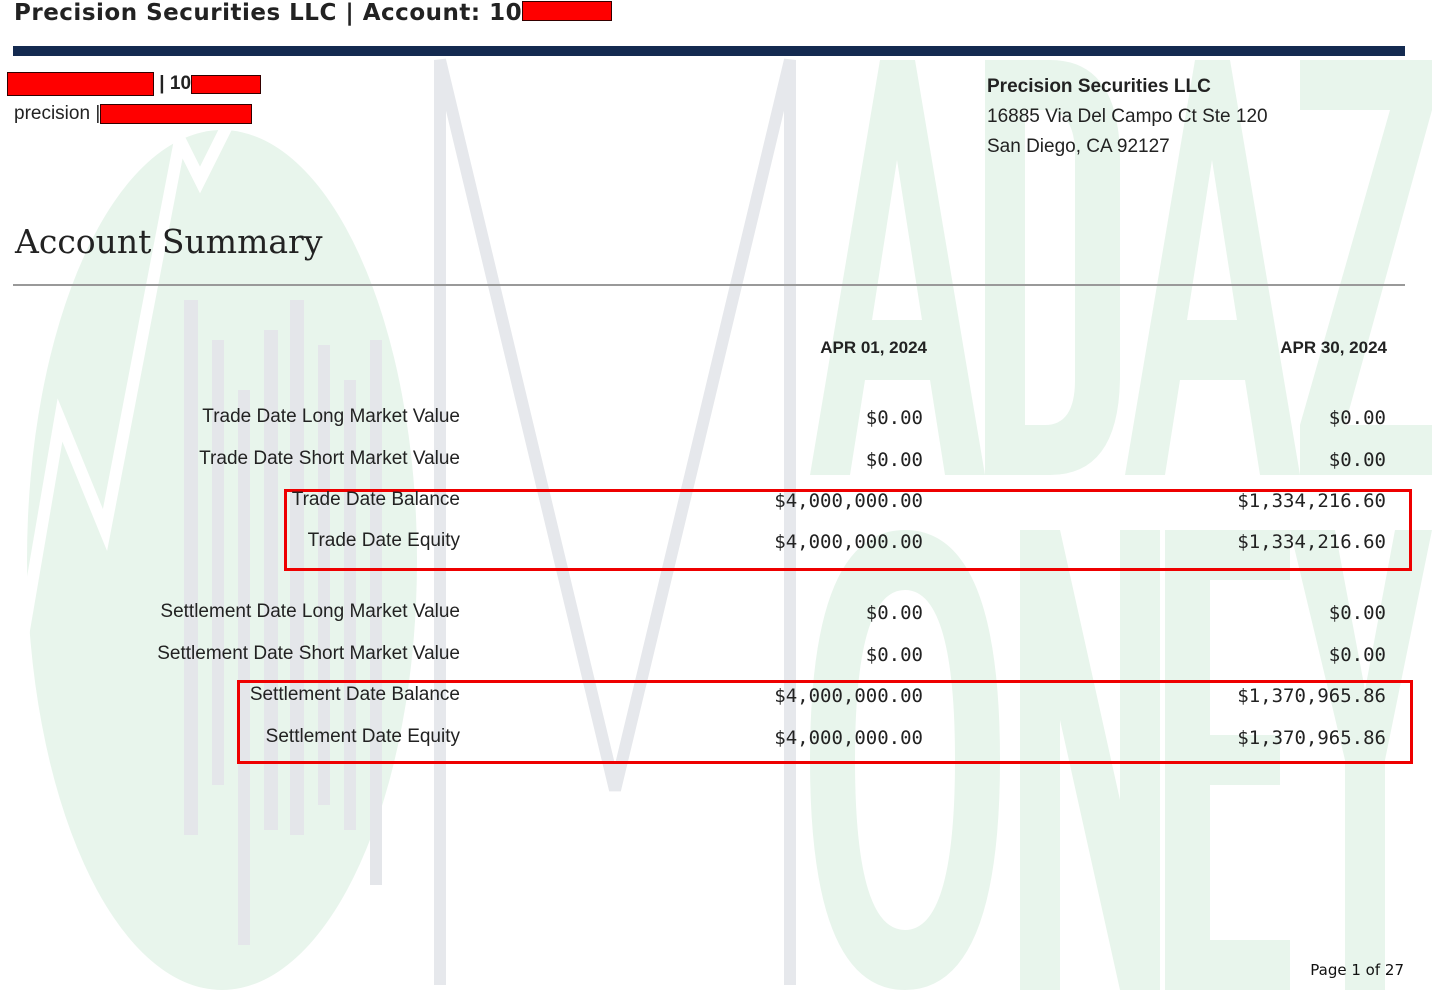  Describe the element at coordinates (873, 347) in the screenshot. I see `column-header-start: APR 01, 2024` at that location.